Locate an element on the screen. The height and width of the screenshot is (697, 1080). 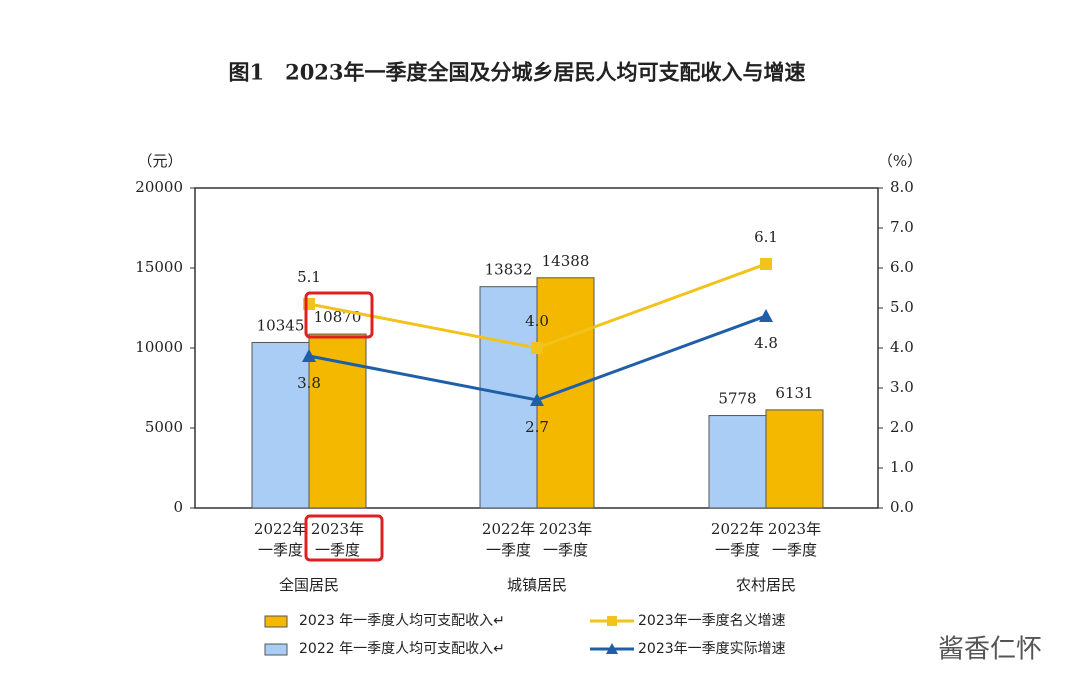
y2-tick-label: 5.0 is located at coordinates (902, 307).